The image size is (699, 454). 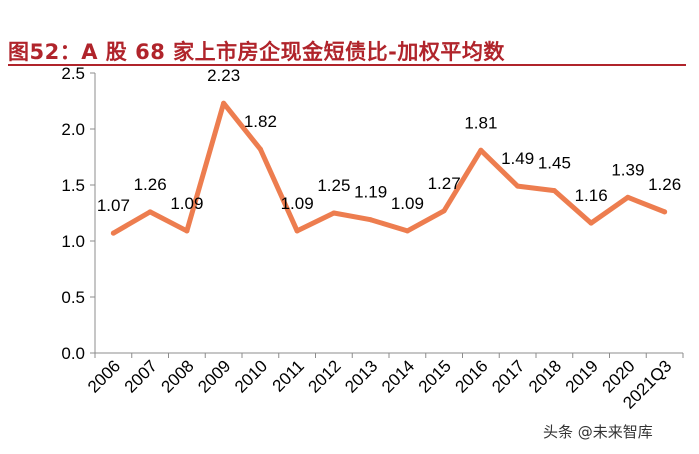 What do you see at coordinates (73, 353) in the screenshot?
I see `y-tick-label: 0.0` at bounding box center [73, 353].